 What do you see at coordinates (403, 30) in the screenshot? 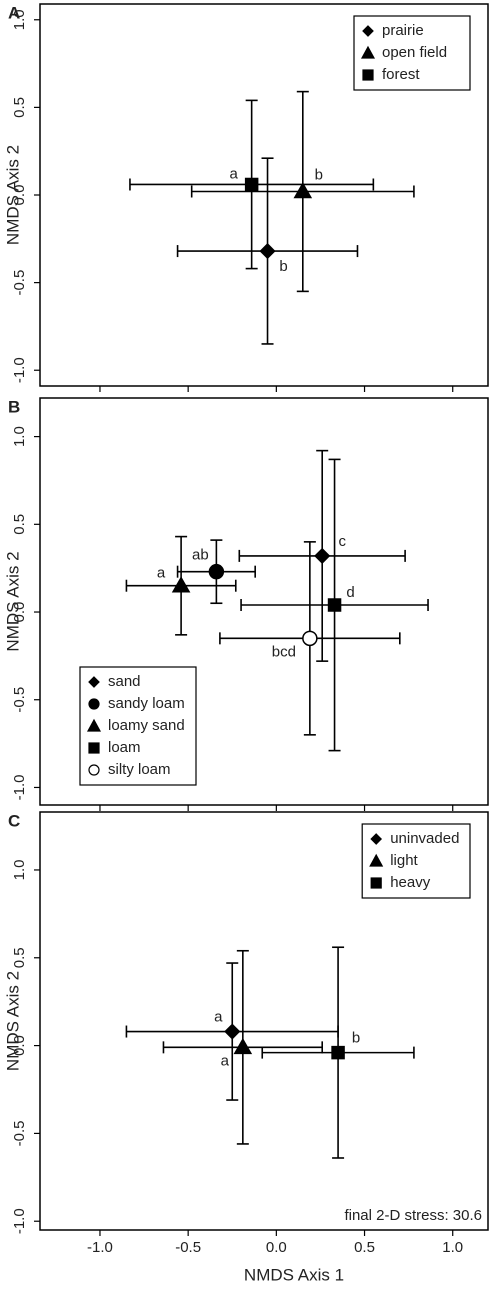
I see `legend-label: prairie` at bounding box center [403, 30].